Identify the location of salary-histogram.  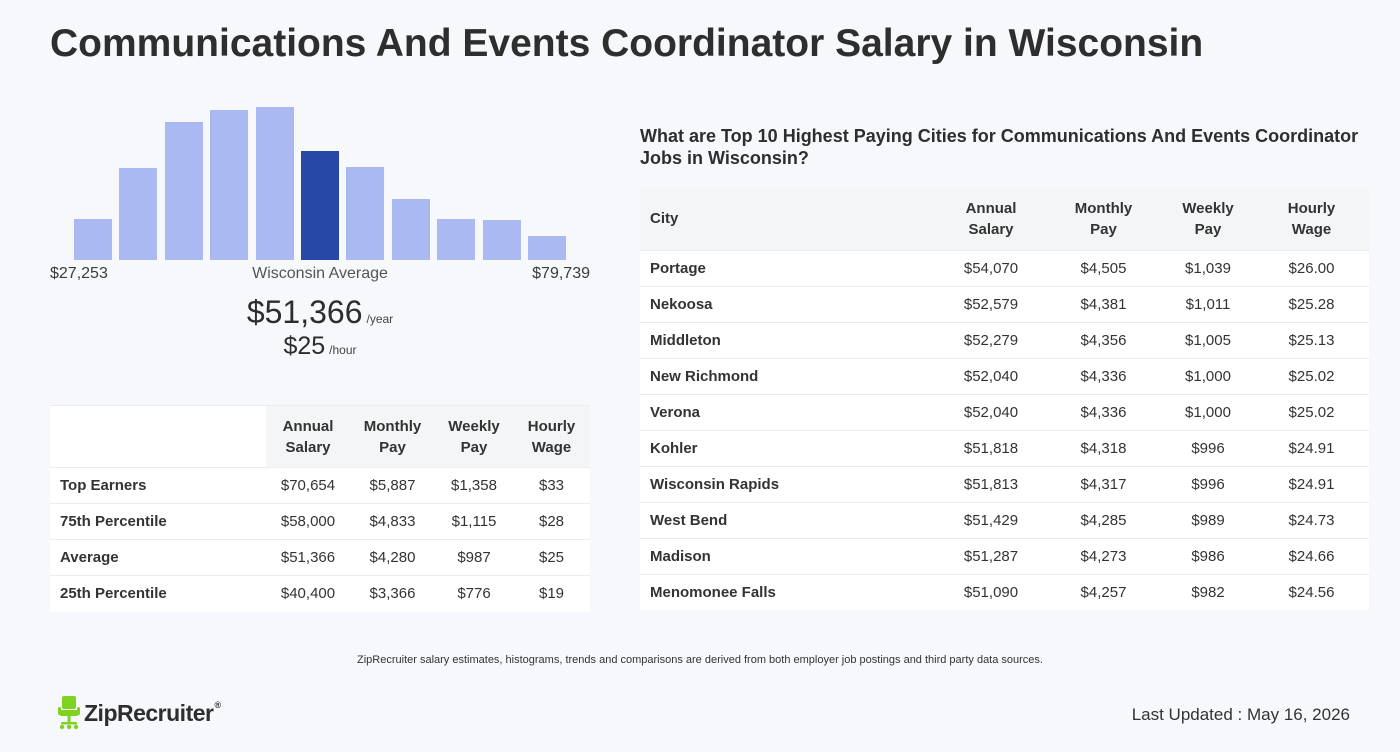
(320, 180).